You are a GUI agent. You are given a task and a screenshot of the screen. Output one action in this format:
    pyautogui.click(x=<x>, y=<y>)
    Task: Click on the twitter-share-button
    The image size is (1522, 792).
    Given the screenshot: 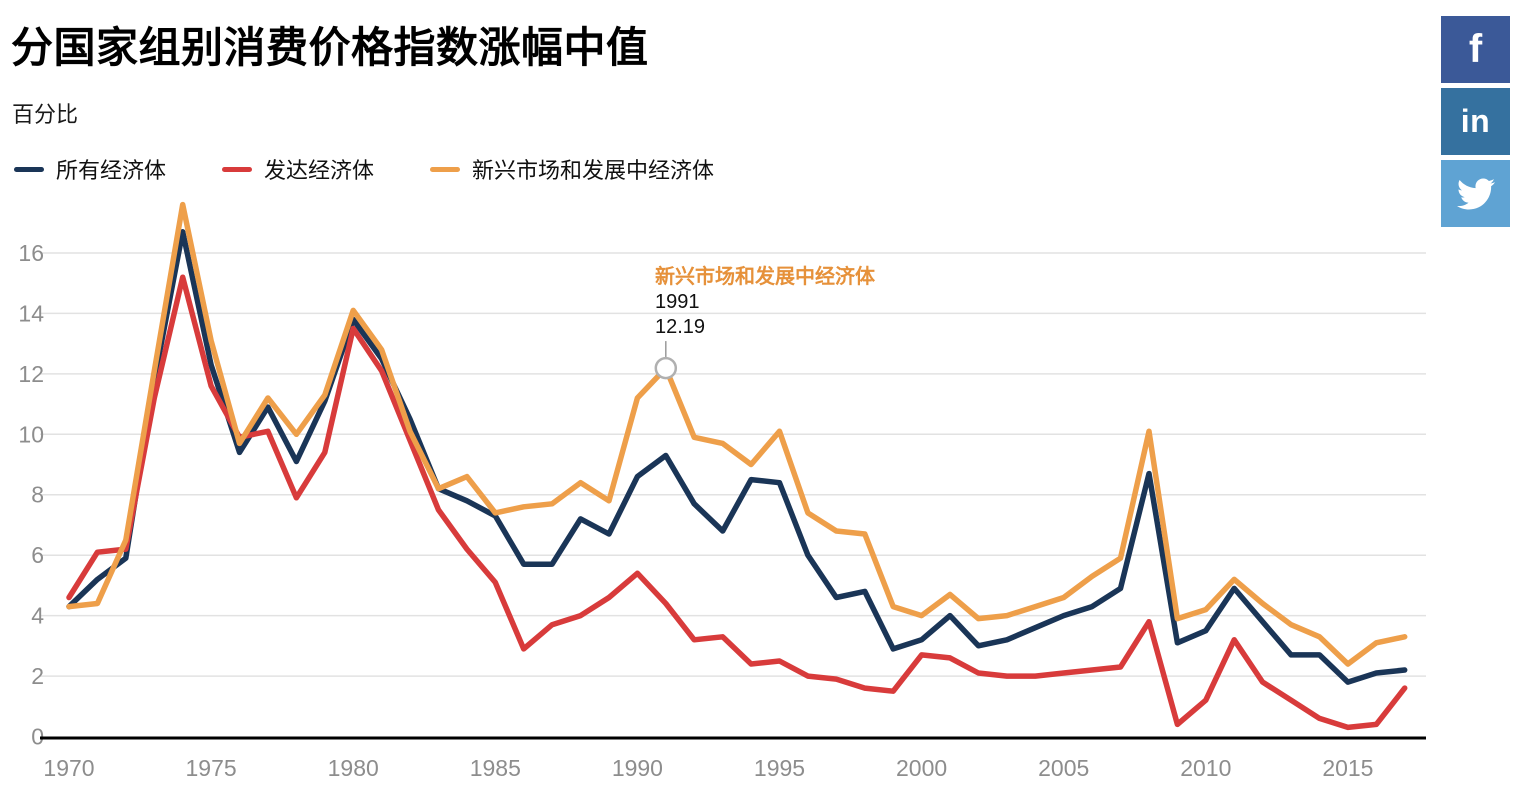 What is the action you would take?
    pyautogui.click(x=1475, y=193)
    